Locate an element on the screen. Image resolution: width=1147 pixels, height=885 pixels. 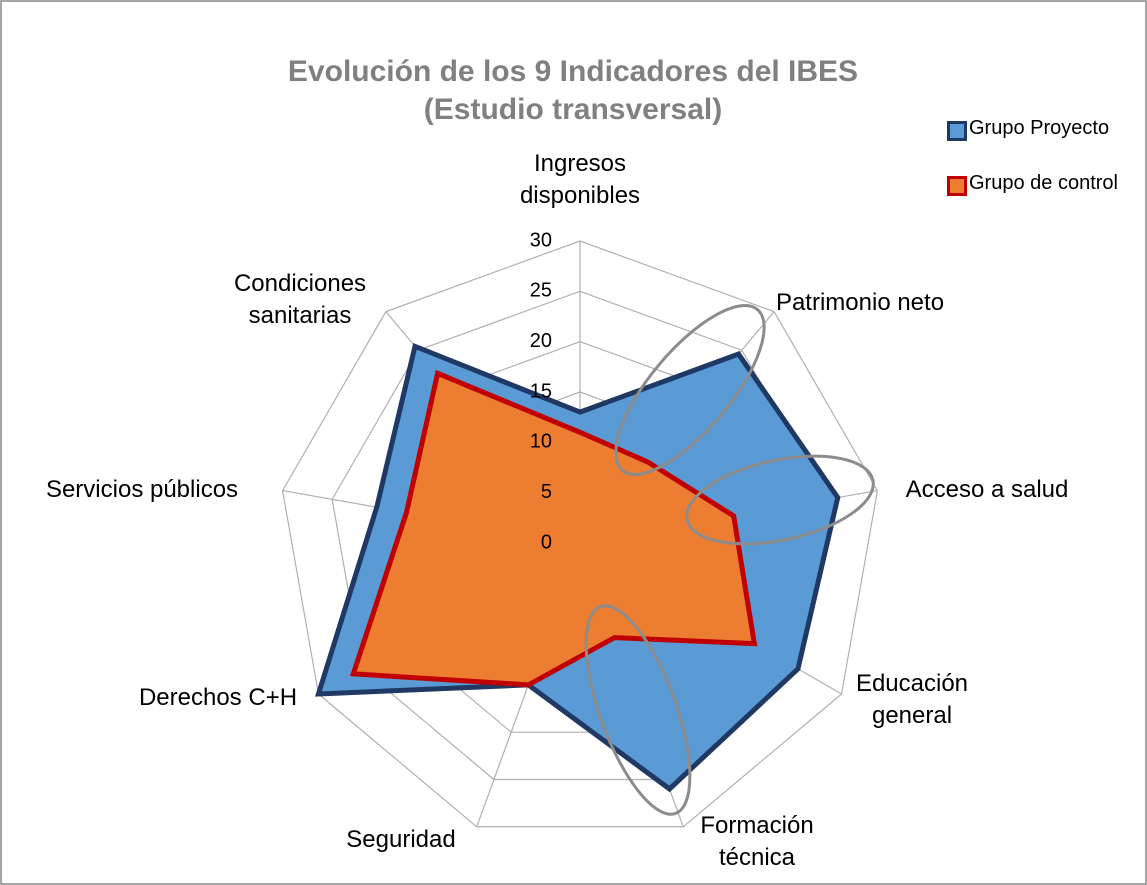
axis-label: Derechos C+H is located at coordinates (218, 697).